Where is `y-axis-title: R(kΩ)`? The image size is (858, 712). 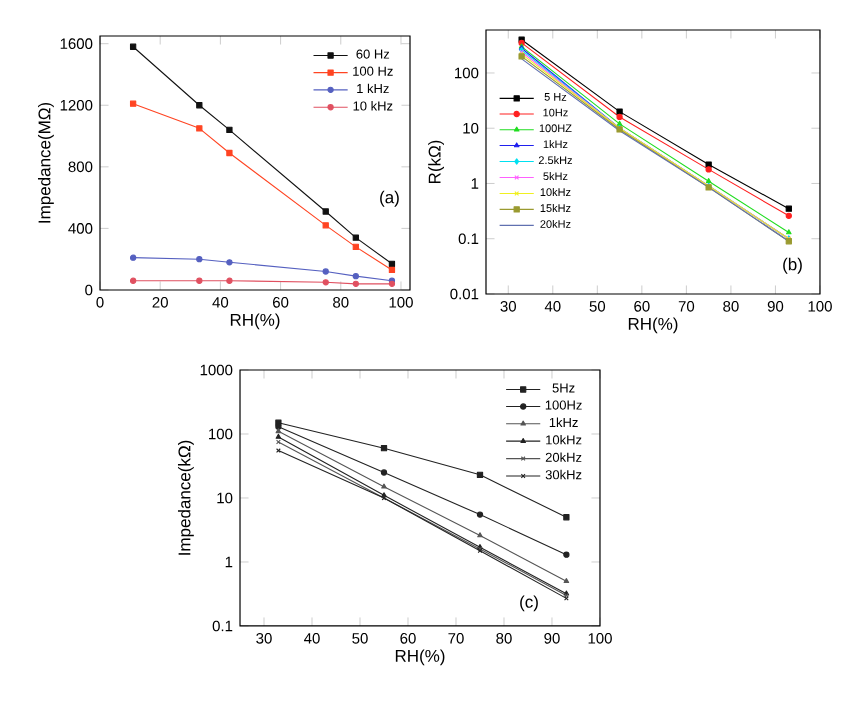 y-axis-title: R(kΩ) is located at coordinates (436, 162).